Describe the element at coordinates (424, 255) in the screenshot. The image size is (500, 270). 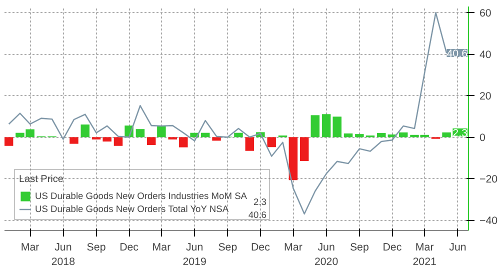
I see `x-tick-label: Mar 2021` at that location.